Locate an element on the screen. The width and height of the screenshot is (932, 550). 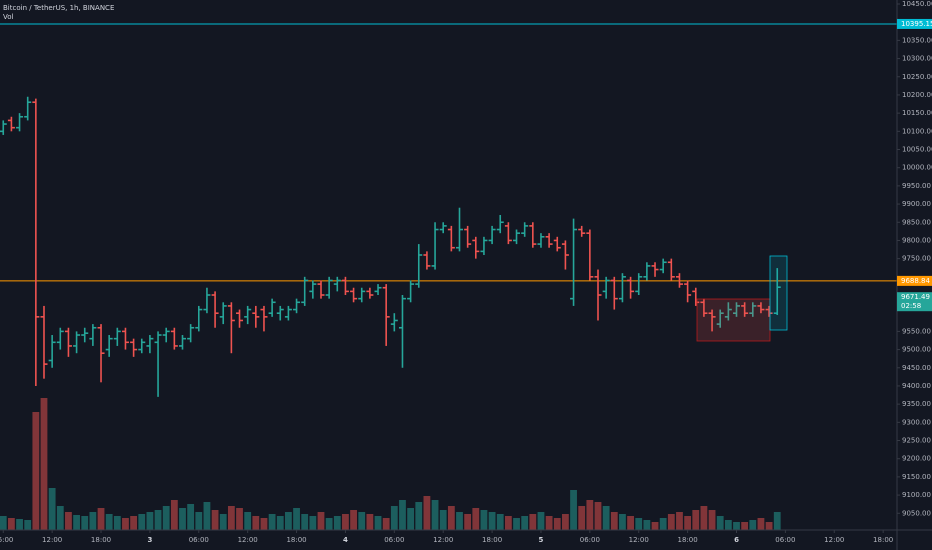
y-tick-label: 9500.00 is located at coordinates (916, 350).